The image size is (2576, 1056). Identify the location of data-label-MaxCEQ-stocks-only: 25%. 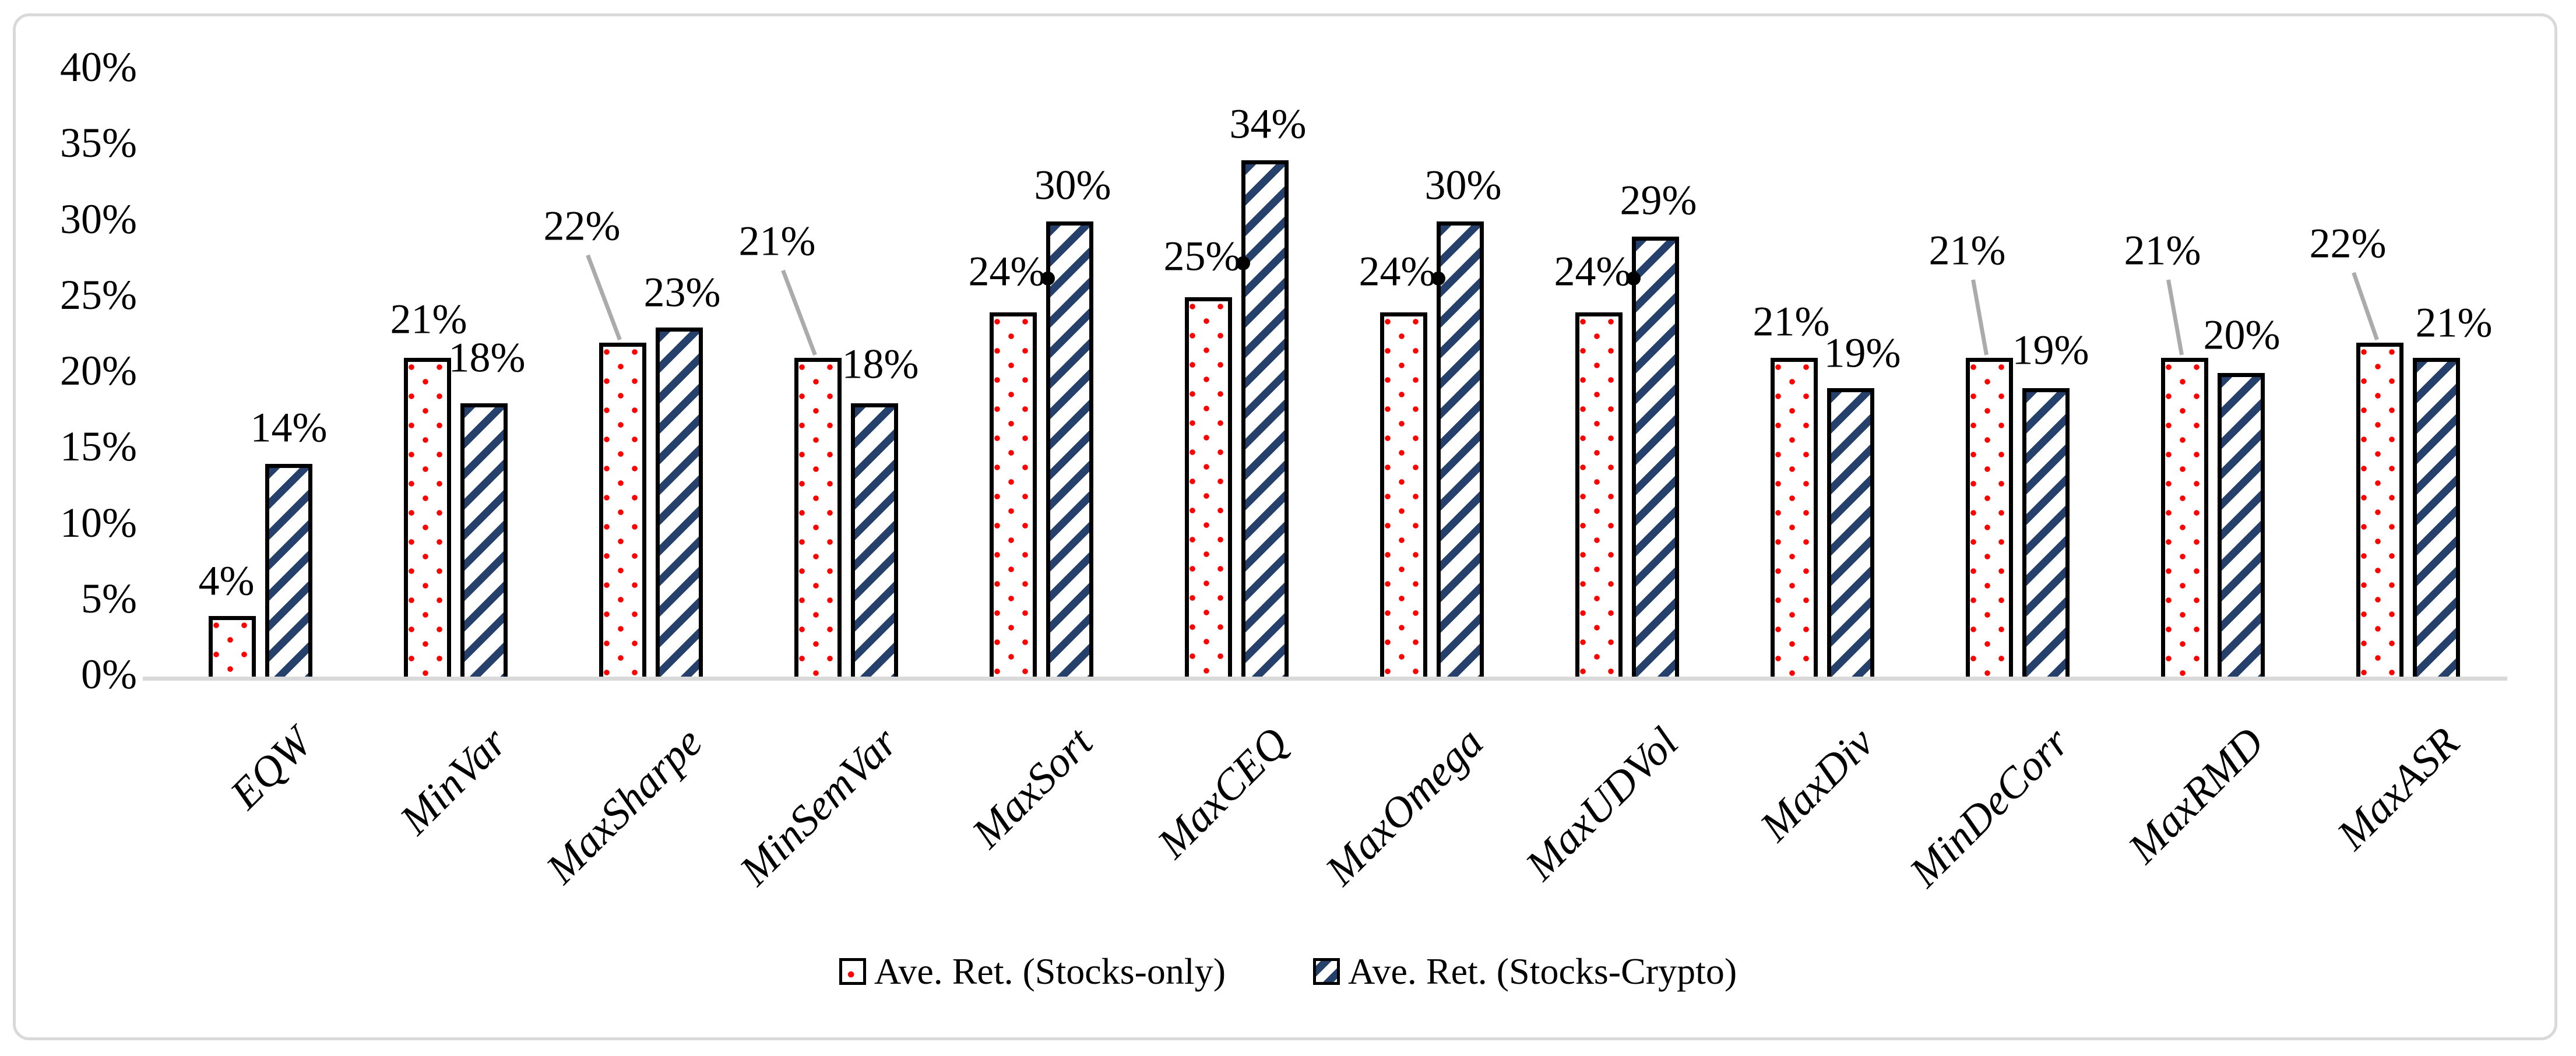
(1202, 256).